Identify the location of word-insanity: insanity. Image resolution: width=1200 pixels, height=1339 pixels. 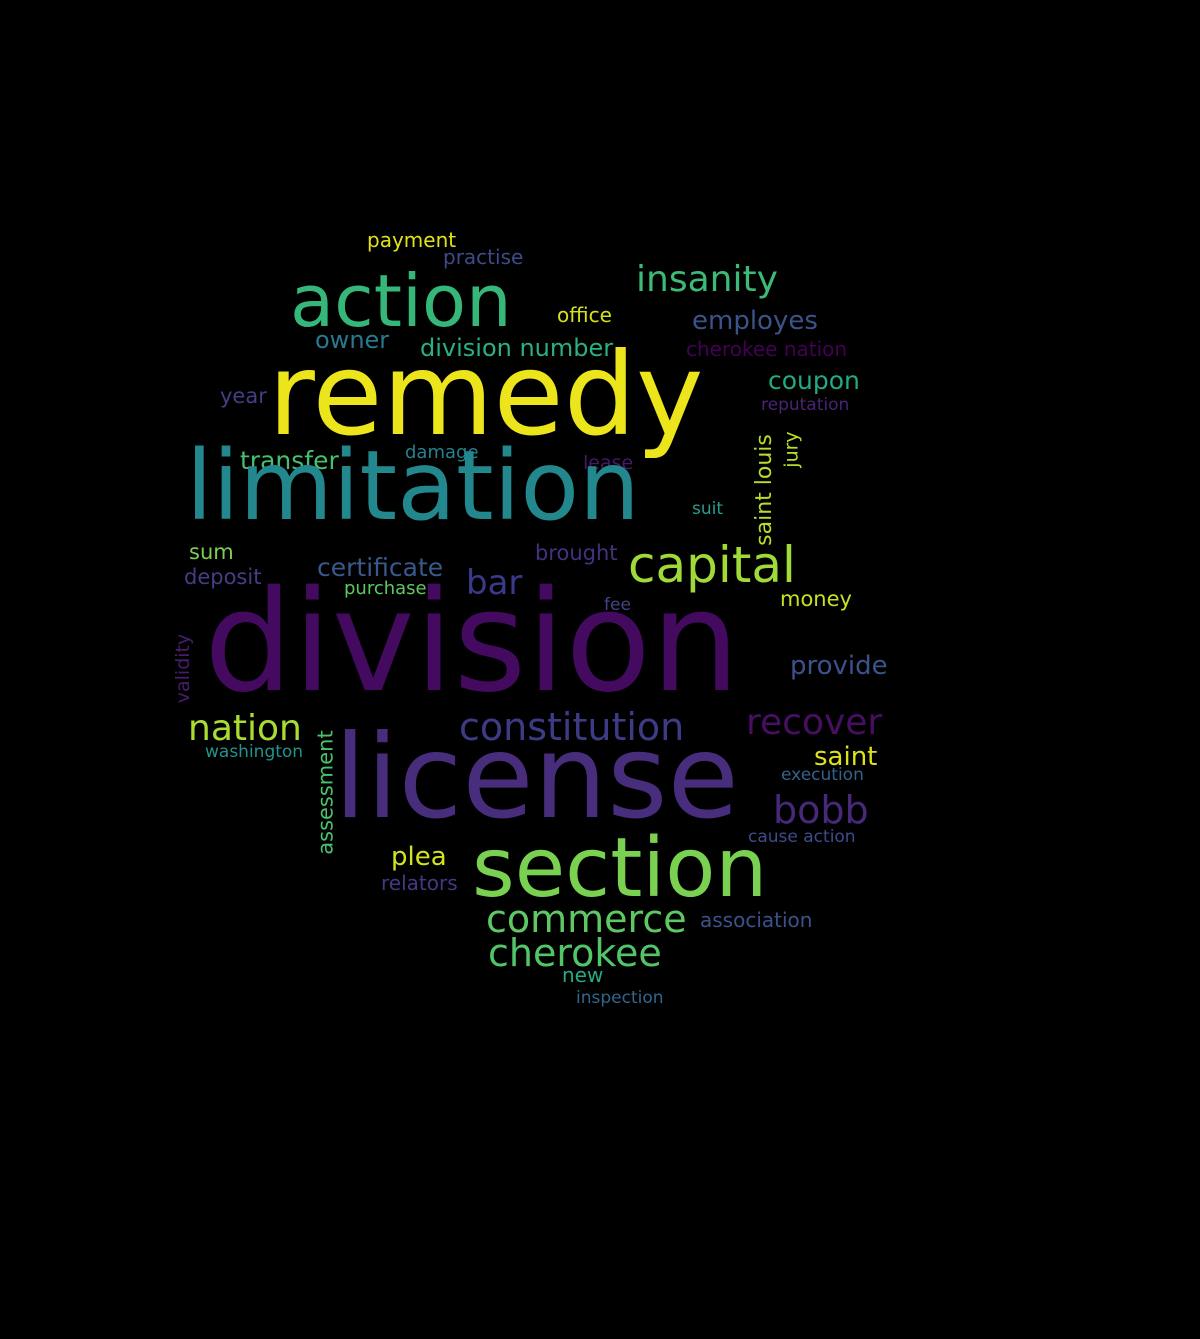
(707, 279).